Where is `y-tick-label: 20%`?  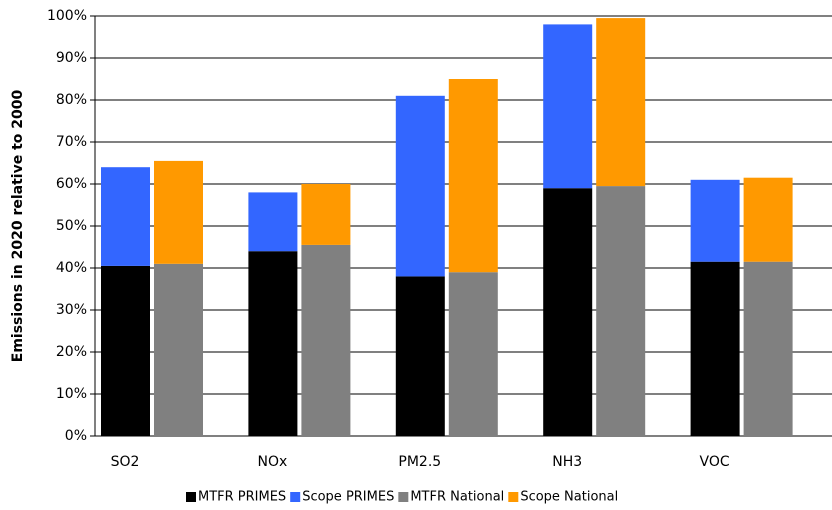 y-tick-label: 20% is located at coordinates (71, 352).